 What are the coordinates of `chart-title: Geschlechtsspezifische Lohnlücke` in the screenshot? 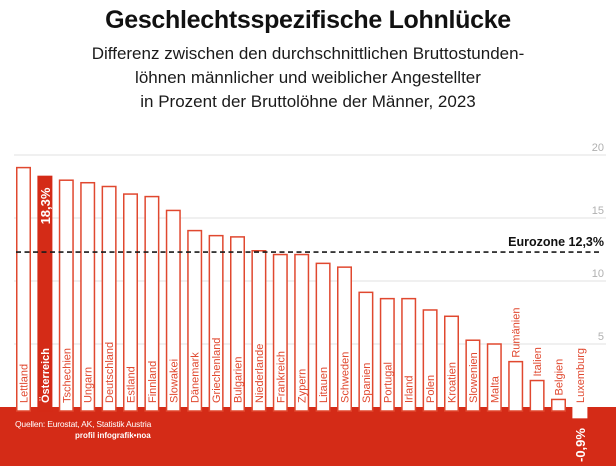 It's located at (308, 20).